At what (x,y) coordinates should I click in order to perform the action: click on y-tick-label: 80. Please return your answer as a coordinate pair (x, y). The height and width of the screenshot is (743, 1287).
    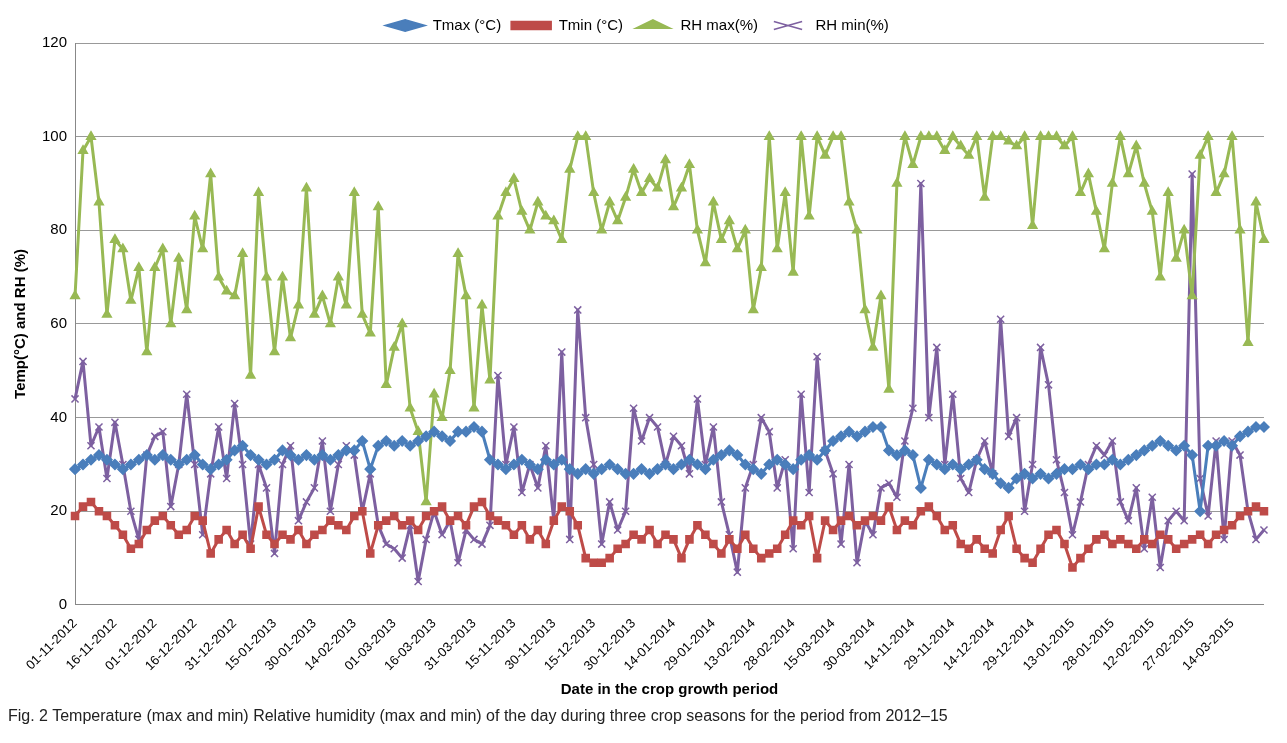
    Looking at the image, I should click on (59, 229).